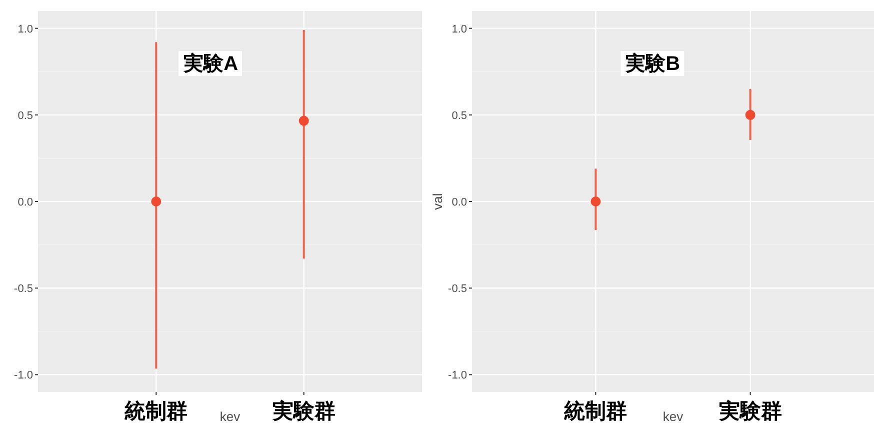  What do you see at coordinates (437, 201) in the screenshot?
I see `y-axis-title: val` at bounding box center [437, 201].